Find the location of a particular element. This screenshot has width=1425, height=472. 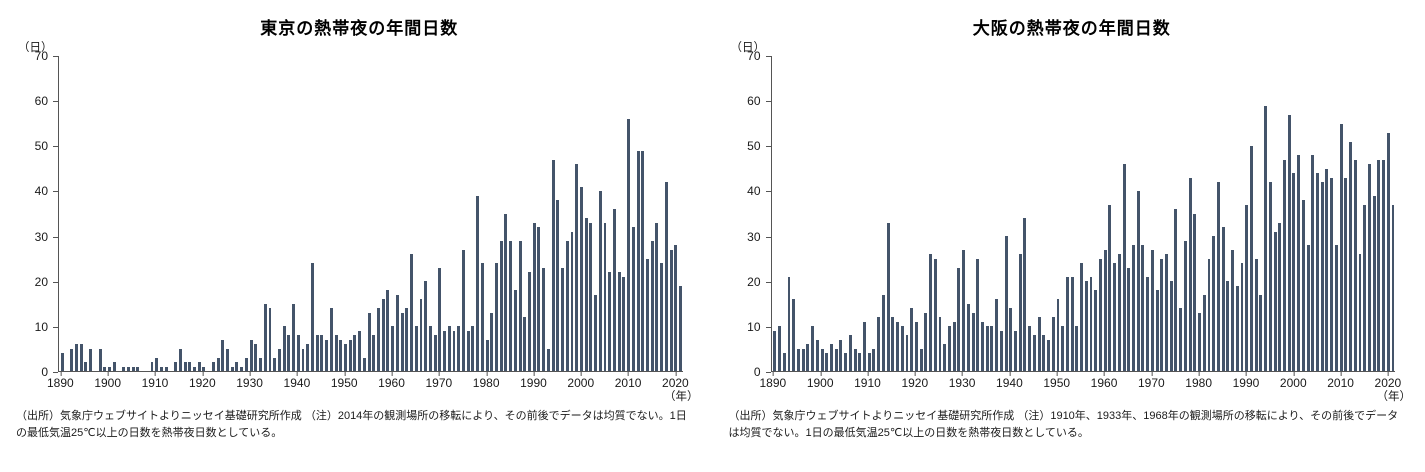

x-tick-label: 1940 is located at coordinates (297, 381).